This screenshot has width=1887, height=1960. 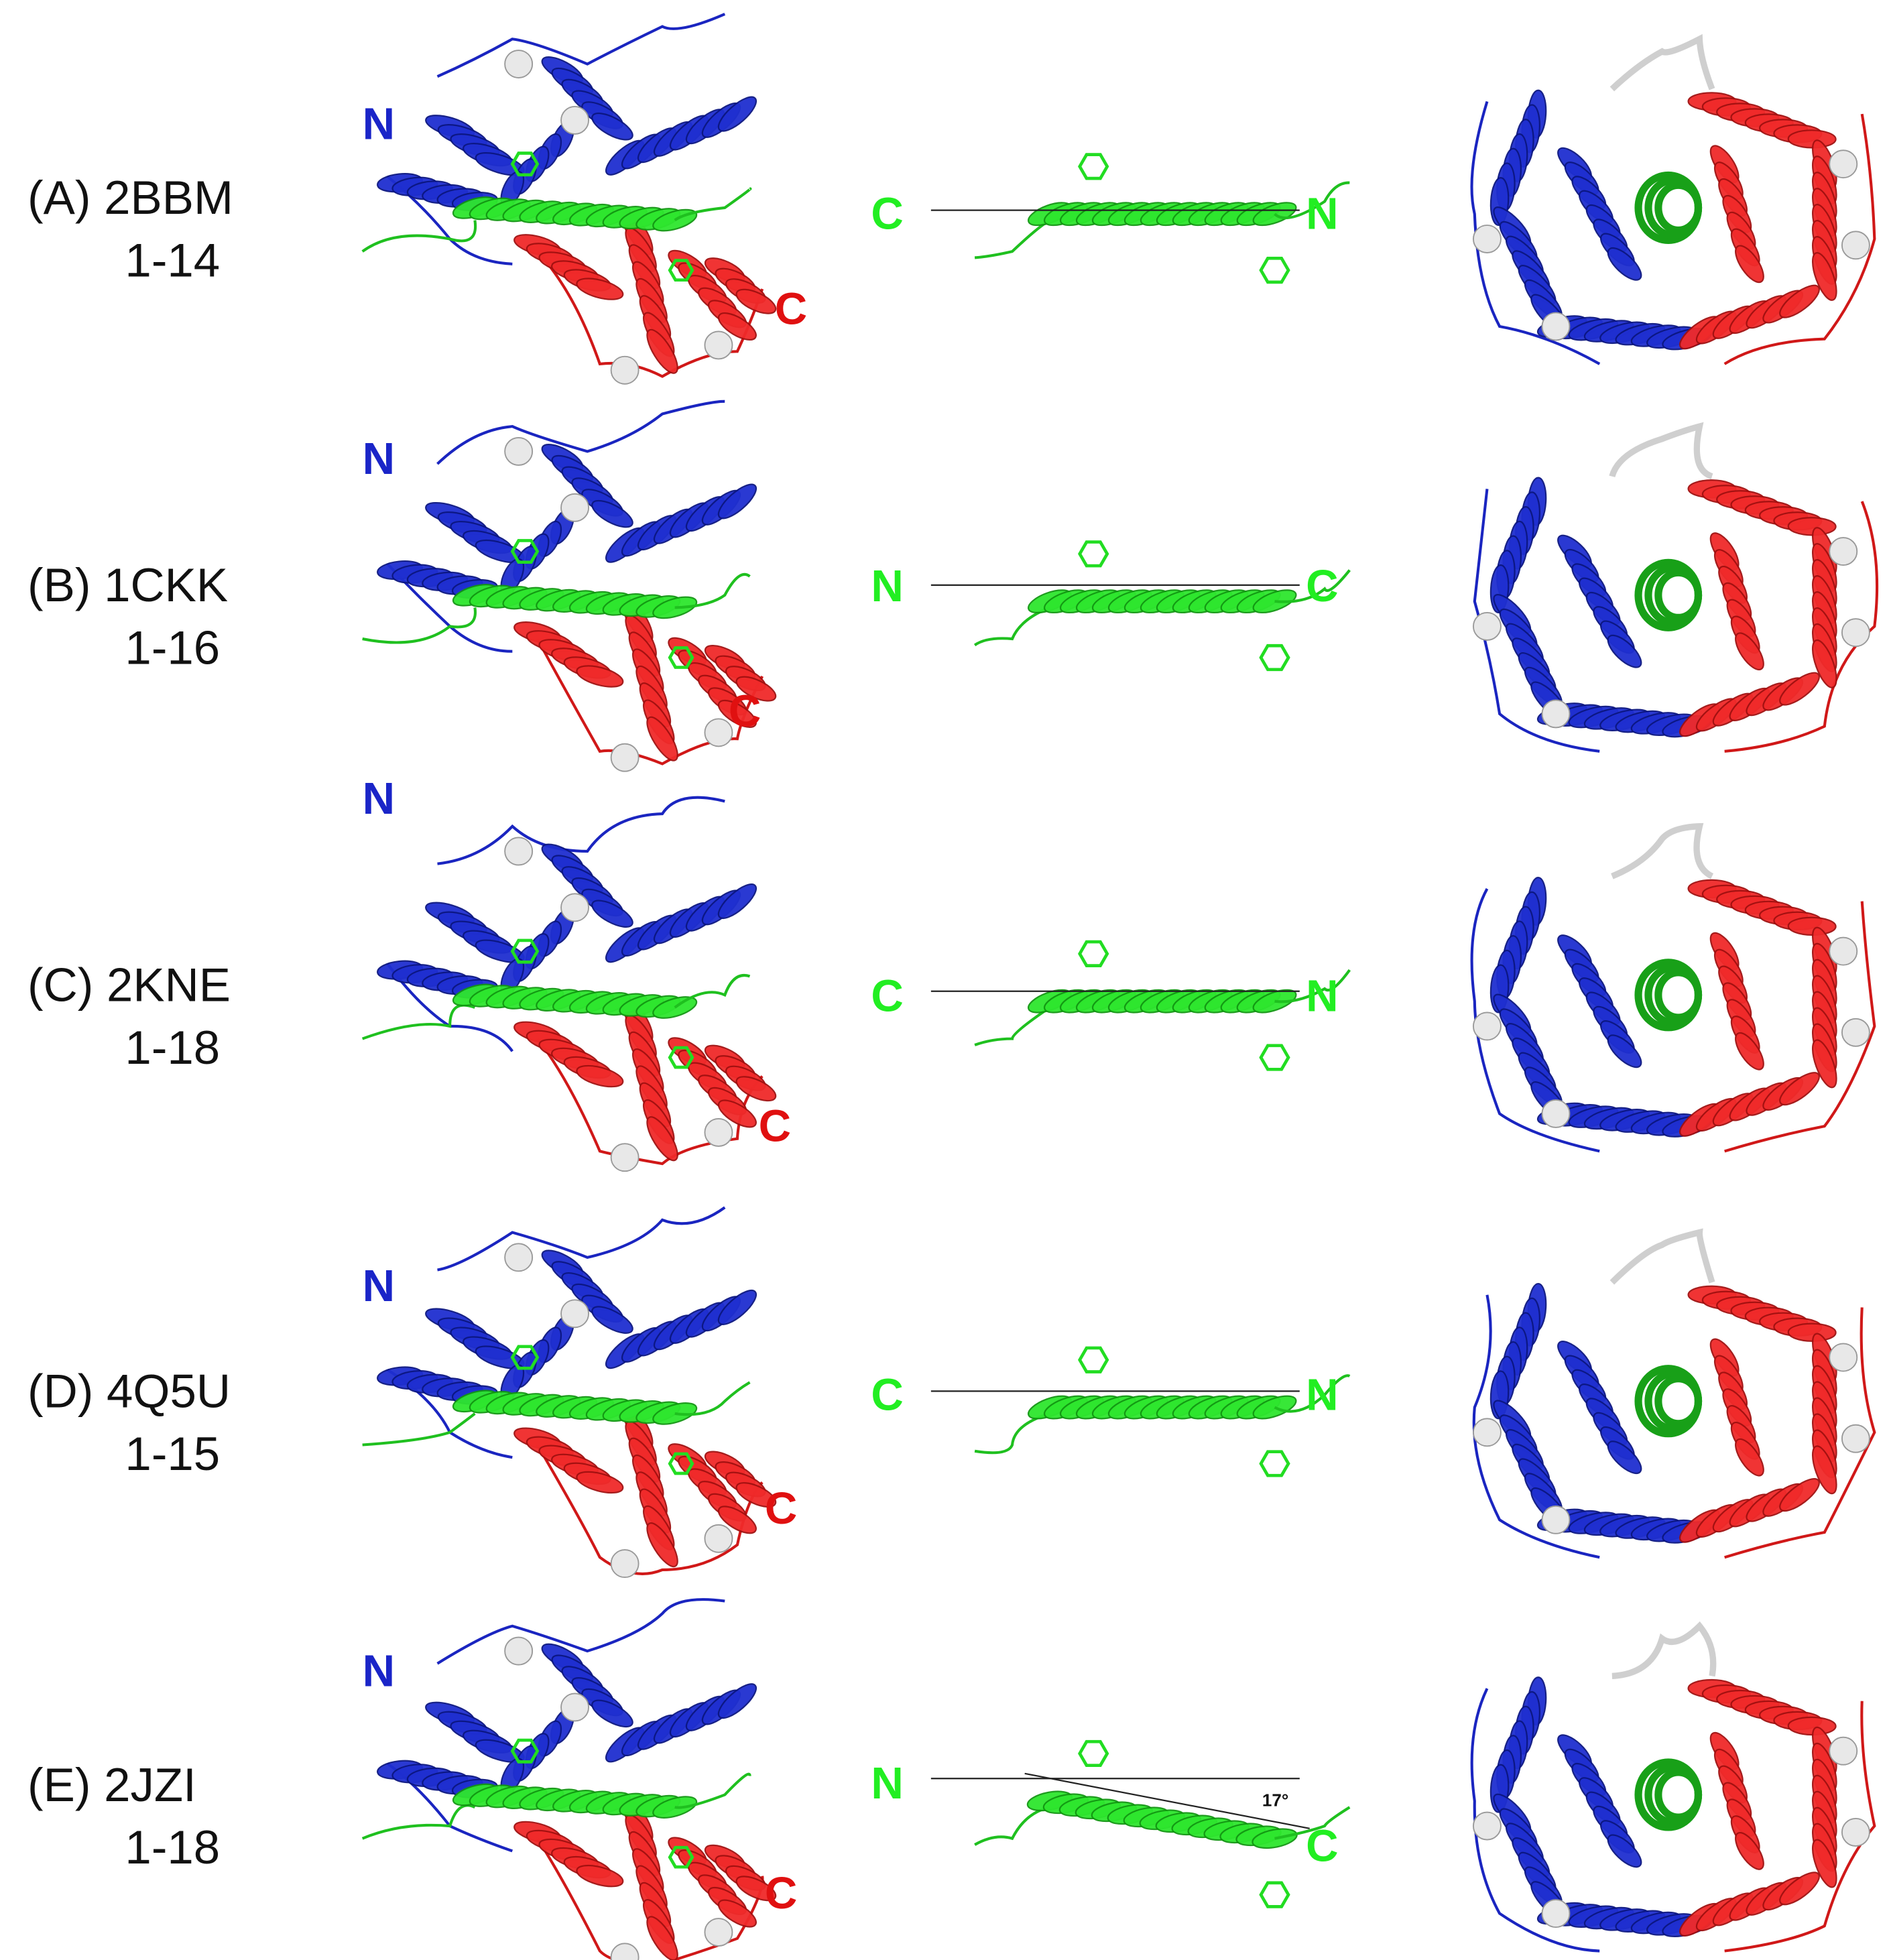 I want to click on panel-label: (C) 2KNE, so click(x=129, y=985).